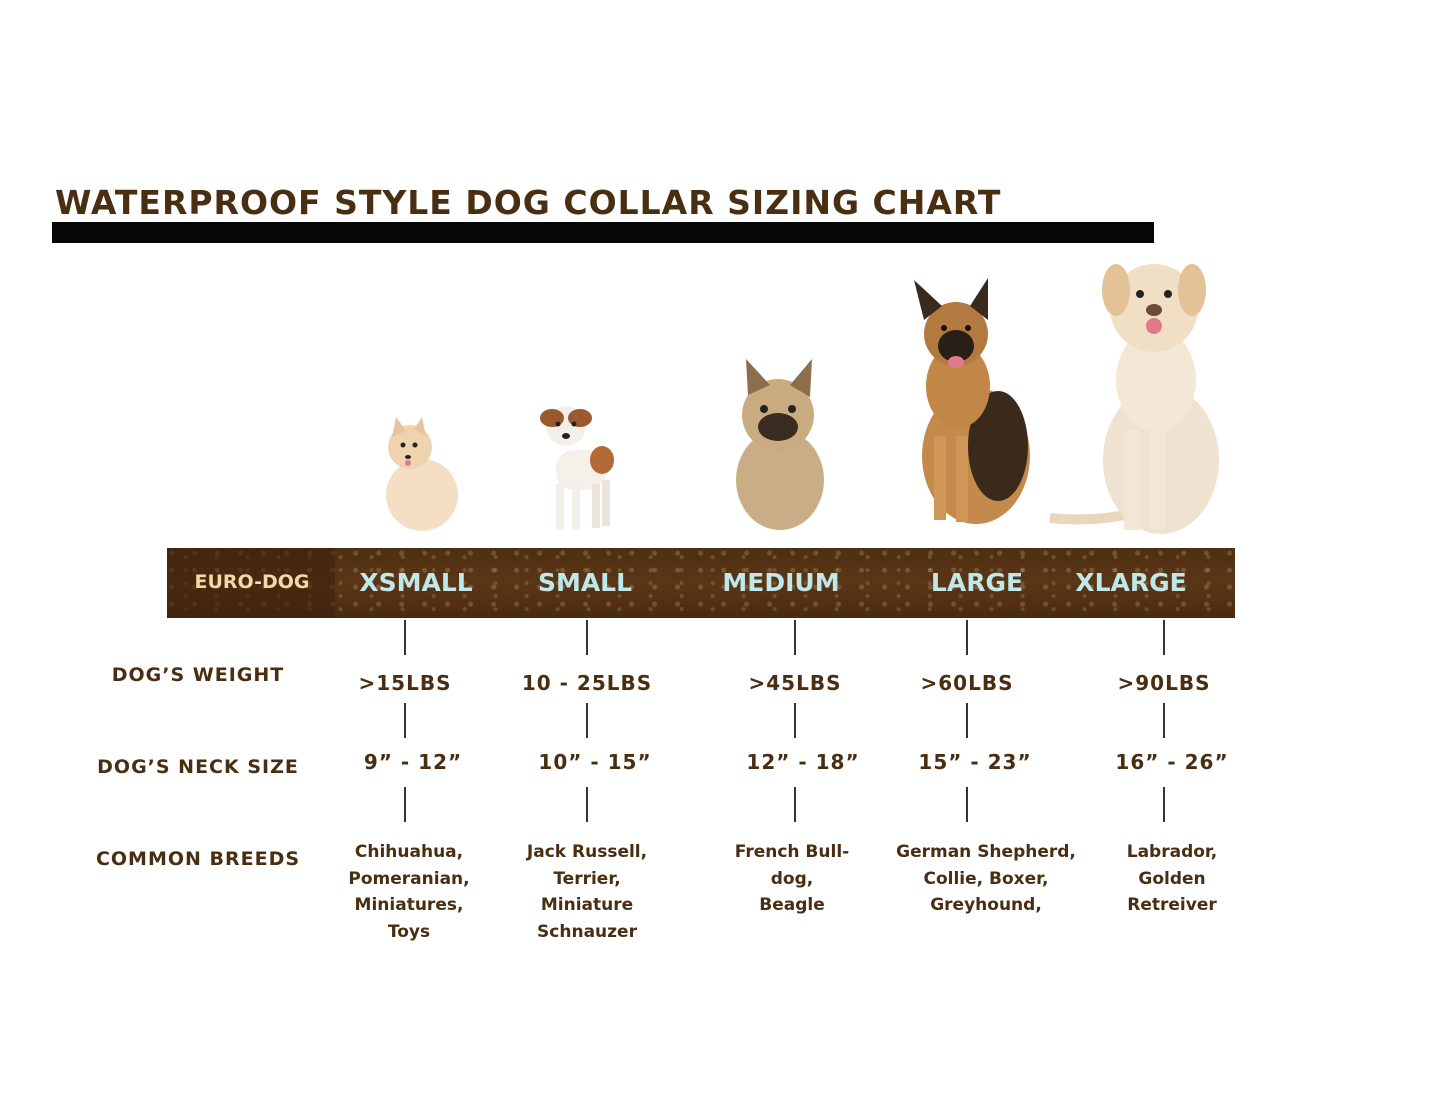 Image resolution: width=1445 pixels, height=1117 pixels. What do you see at coordinates (405, 683) in the screenshot?
I see `weight-xsmall: >15LBS` at bounding box center [405, 683].